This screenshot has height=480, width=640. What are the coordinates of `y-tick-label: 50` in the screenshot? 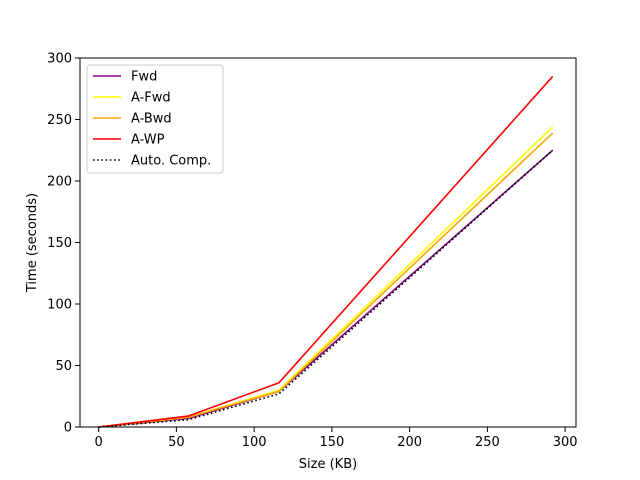 It's located at (63, 366).